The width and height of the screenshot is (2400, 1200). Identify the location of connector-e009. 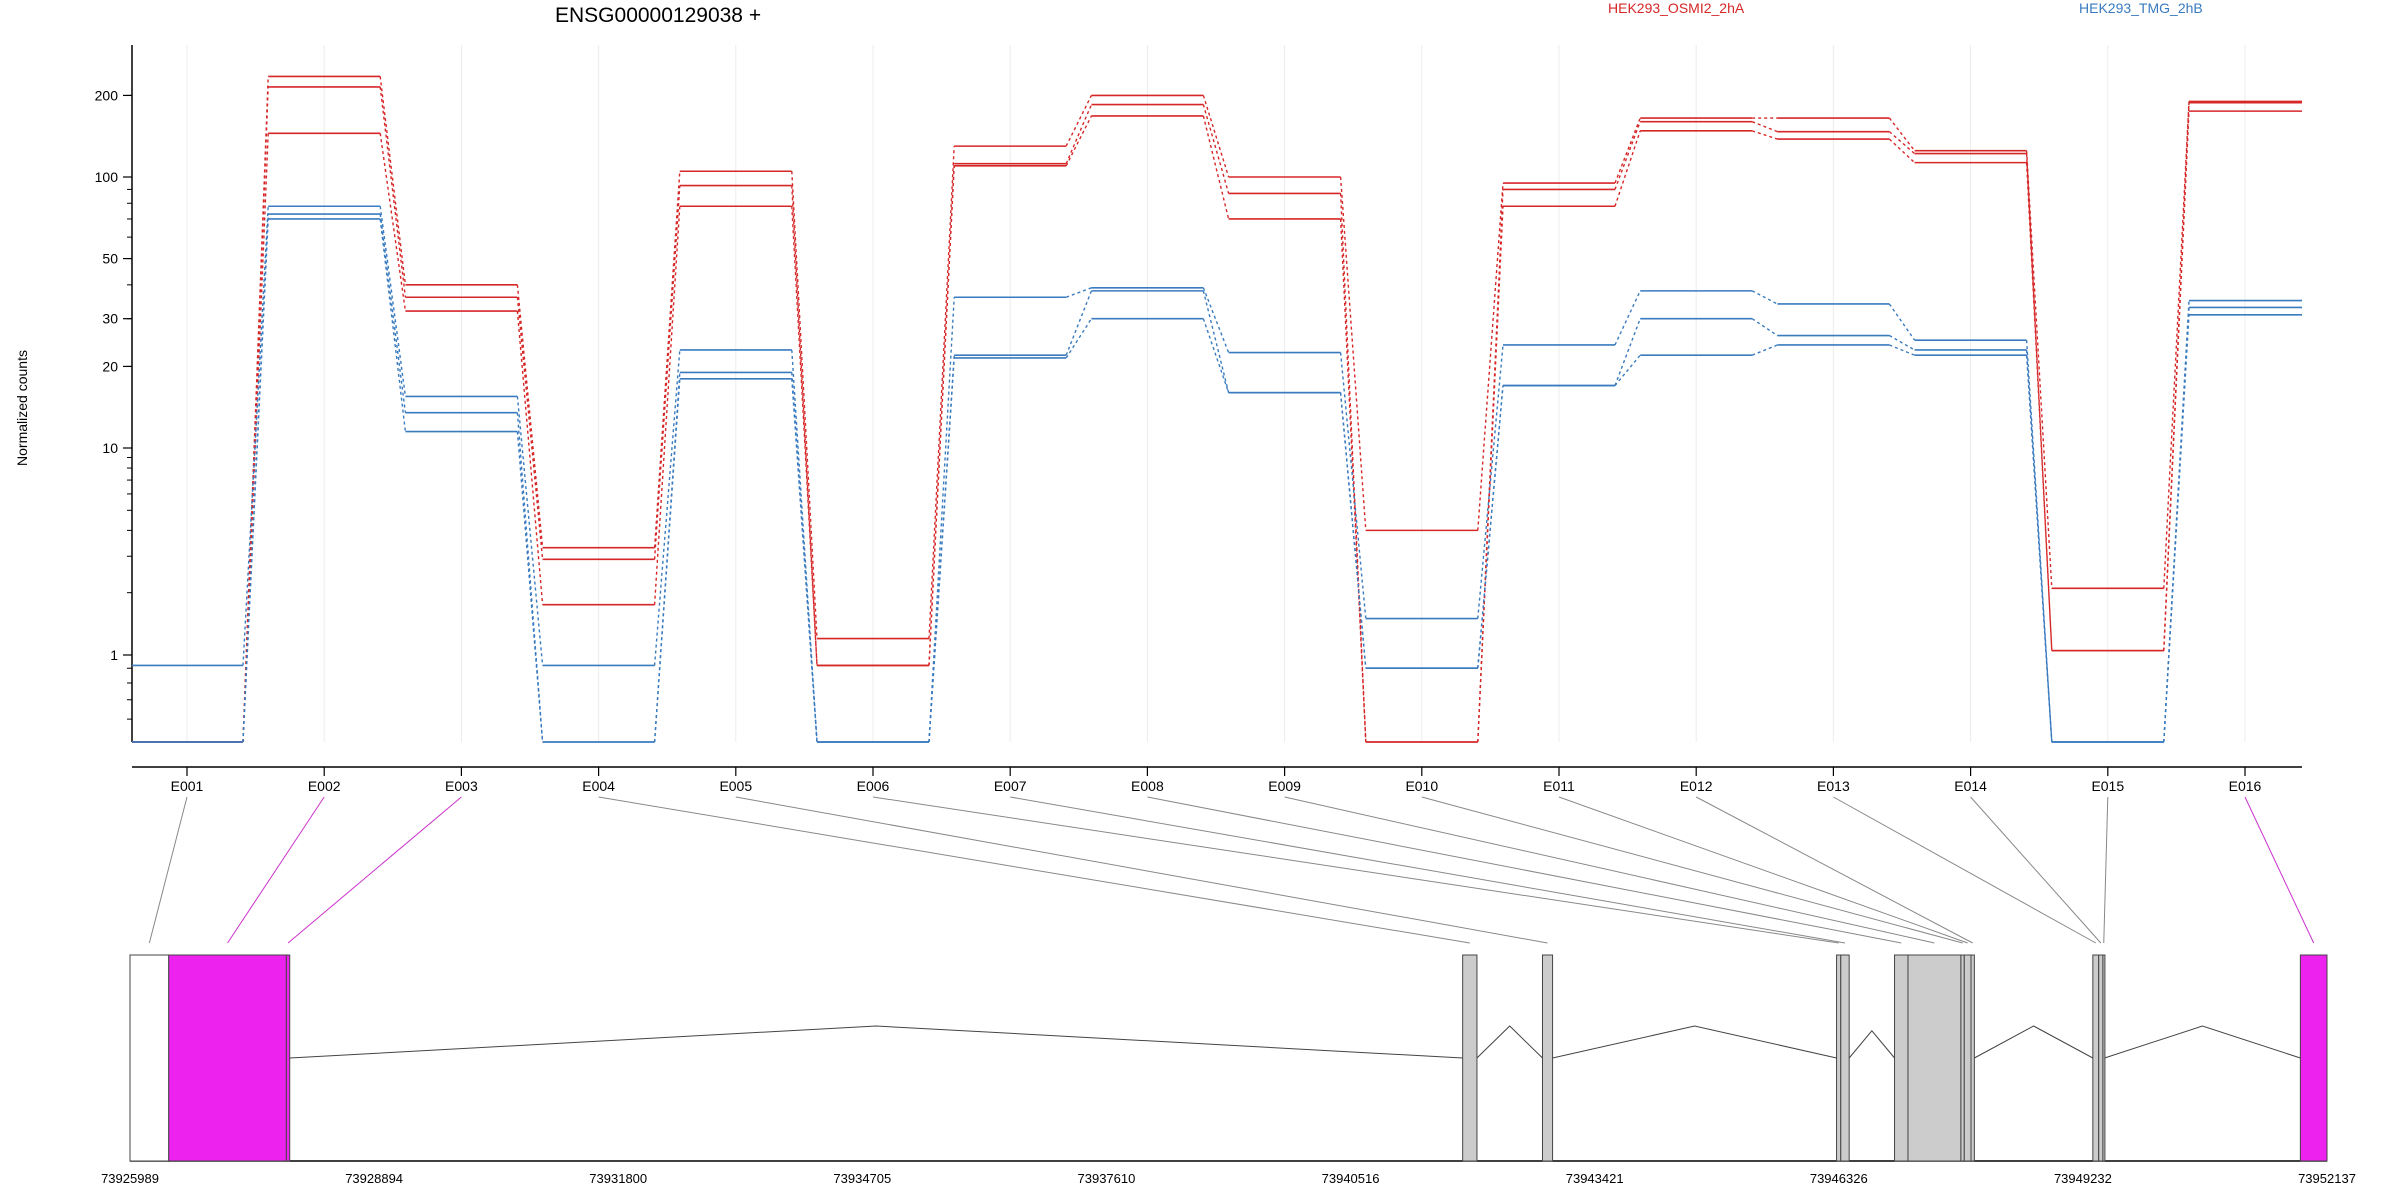
(1609, 870).